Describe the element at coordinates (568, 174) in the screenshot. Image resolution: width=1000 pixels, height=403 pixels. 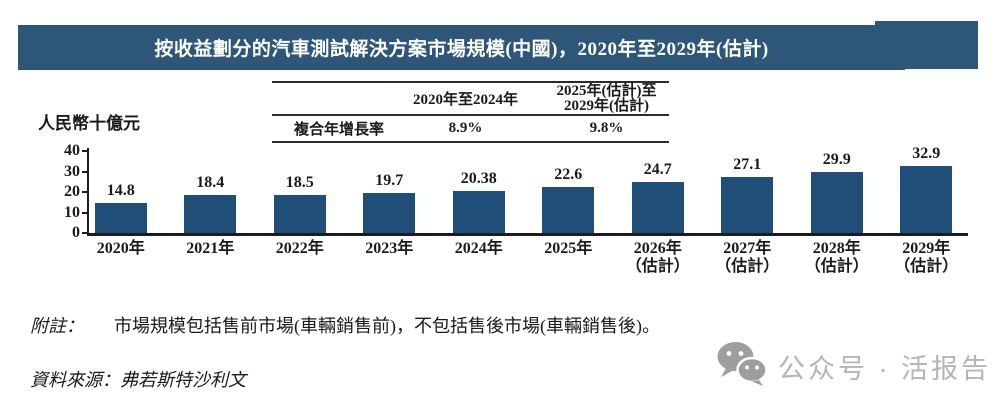
I see `bar-value-label: 22.6` at that location.